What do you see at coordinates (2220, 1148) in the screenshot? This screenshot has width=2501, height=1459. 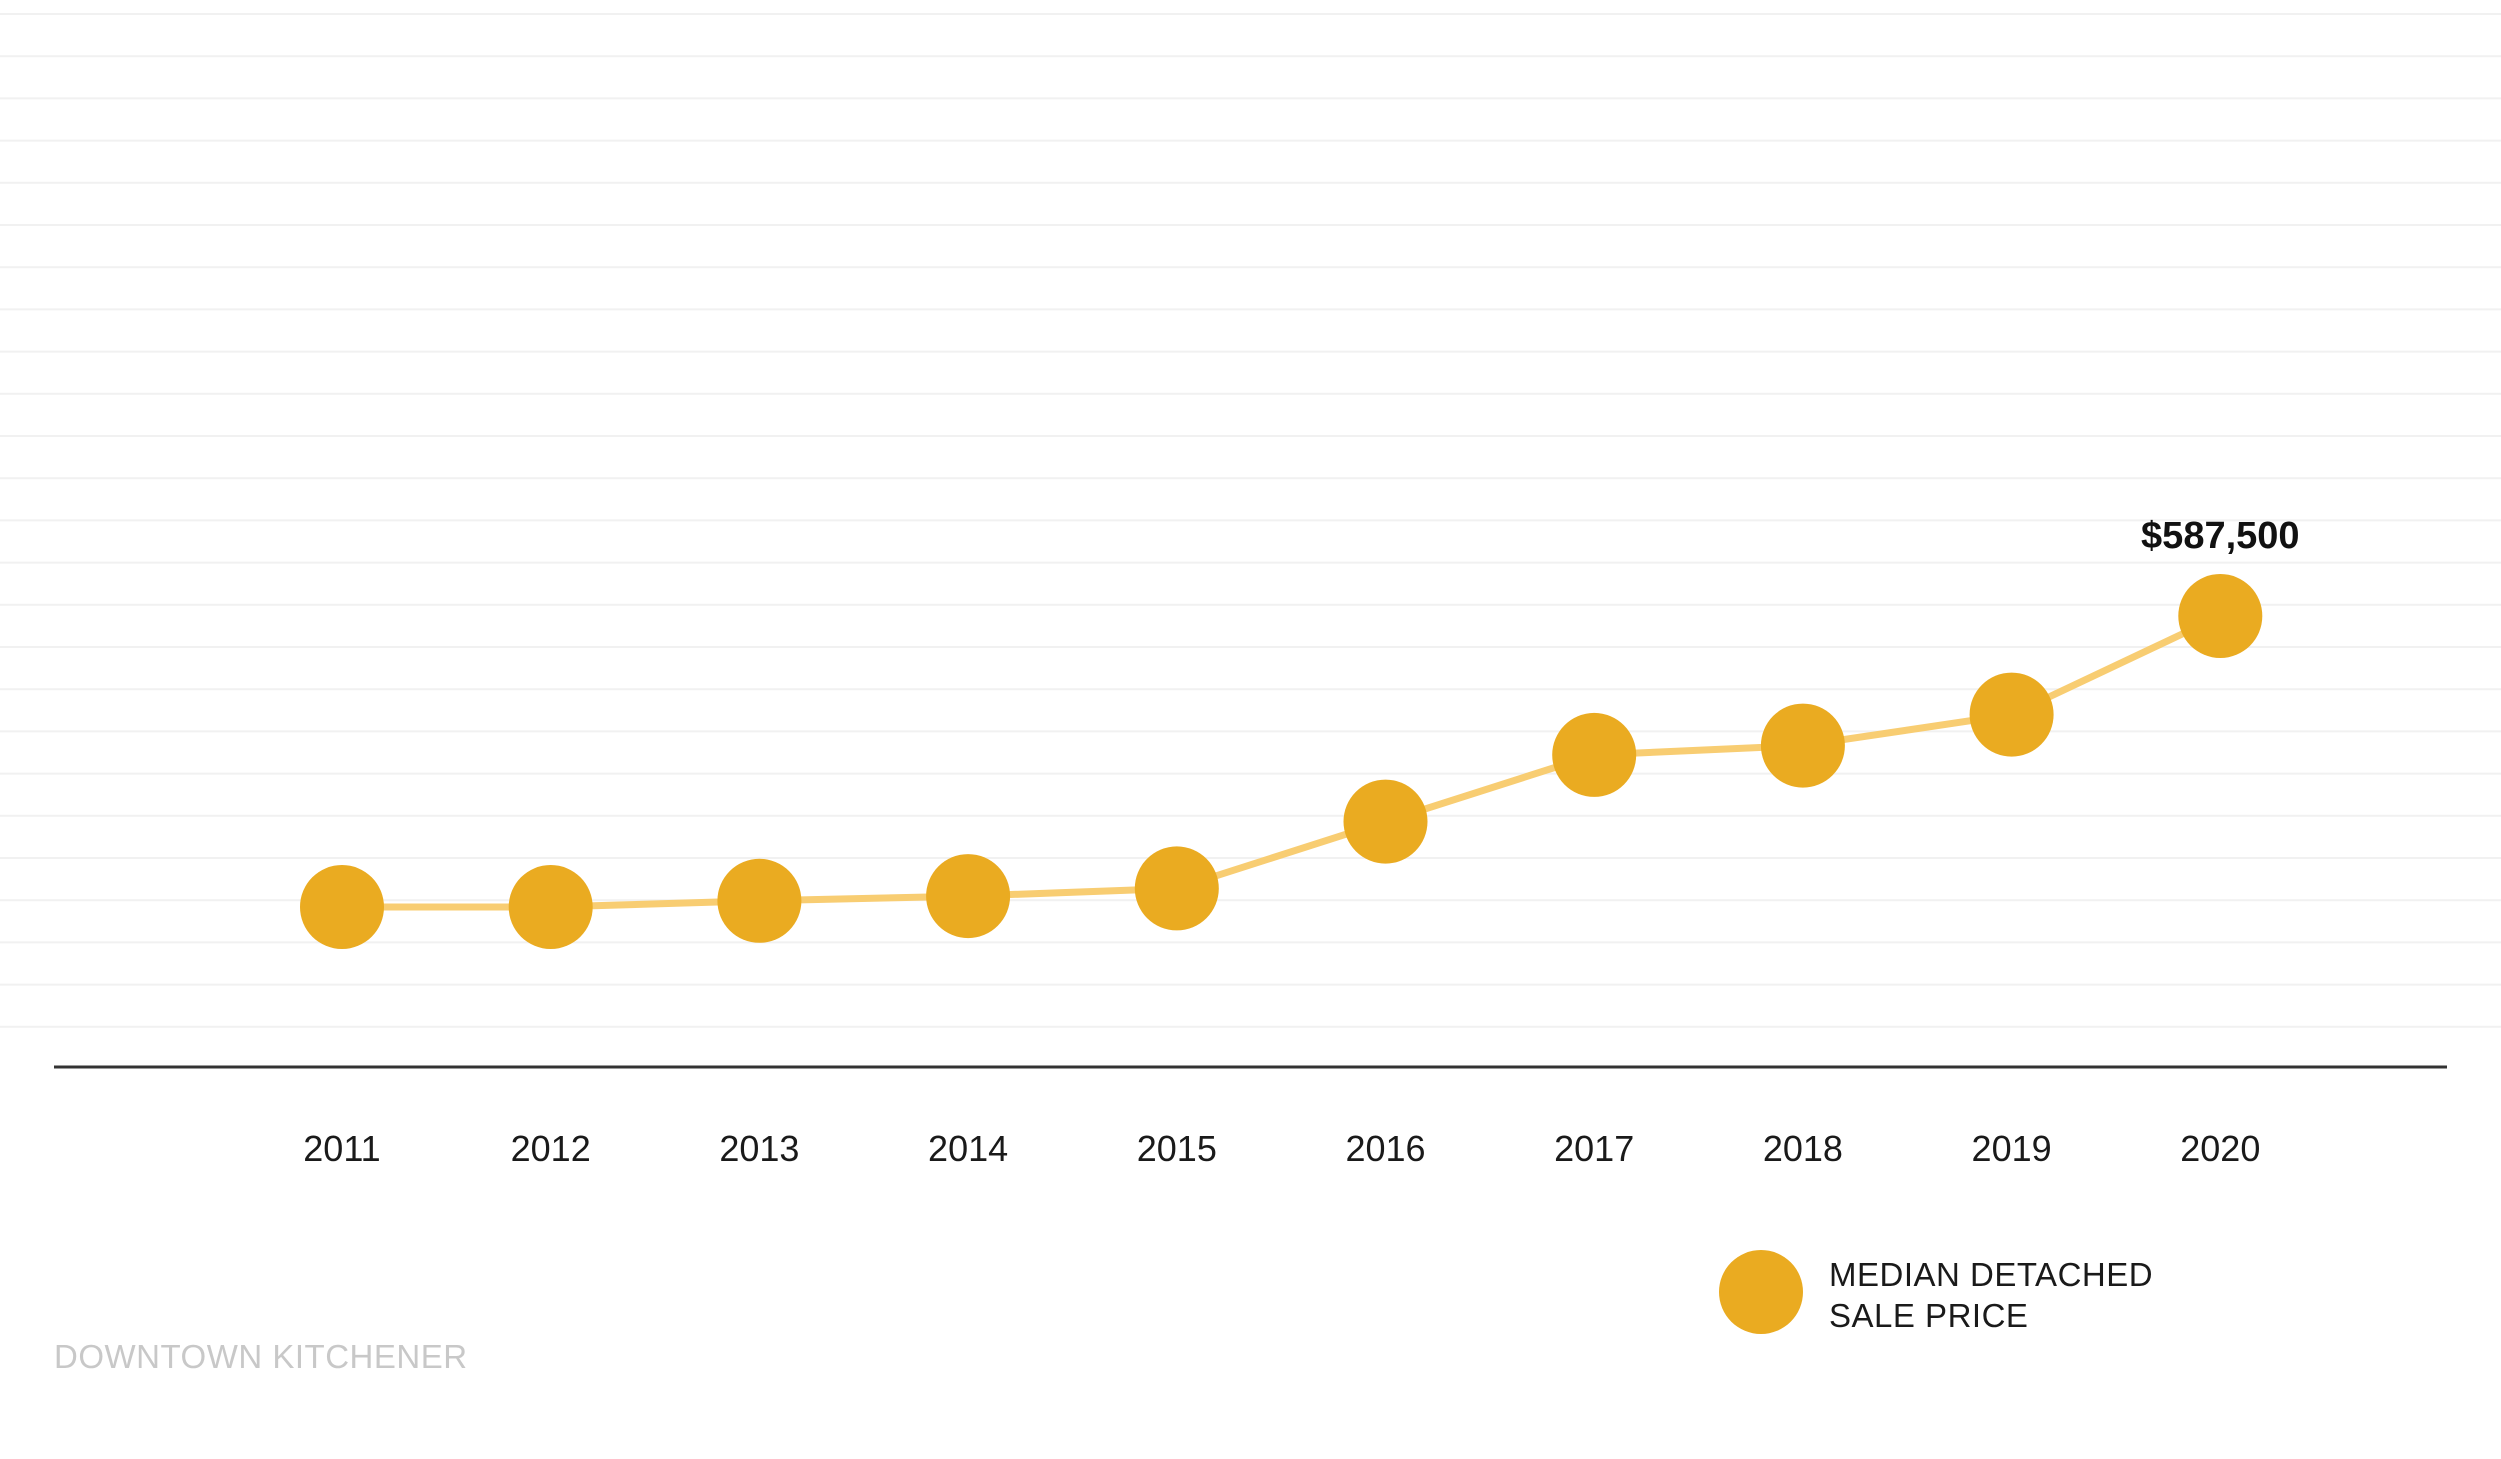 I see `x-tick-label-2020: 2020` at bounding box center [2220, 1148].